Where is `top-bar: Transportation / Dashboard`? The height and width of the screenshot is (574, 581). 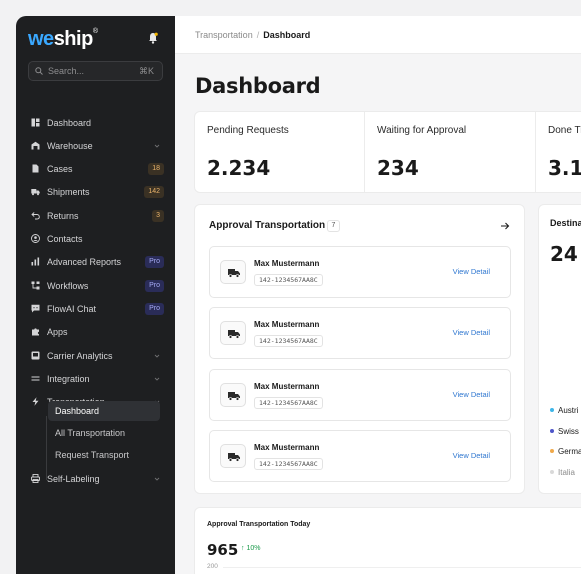
top-bar: Transportation / Dashboard is located at coordinates (378, 35).